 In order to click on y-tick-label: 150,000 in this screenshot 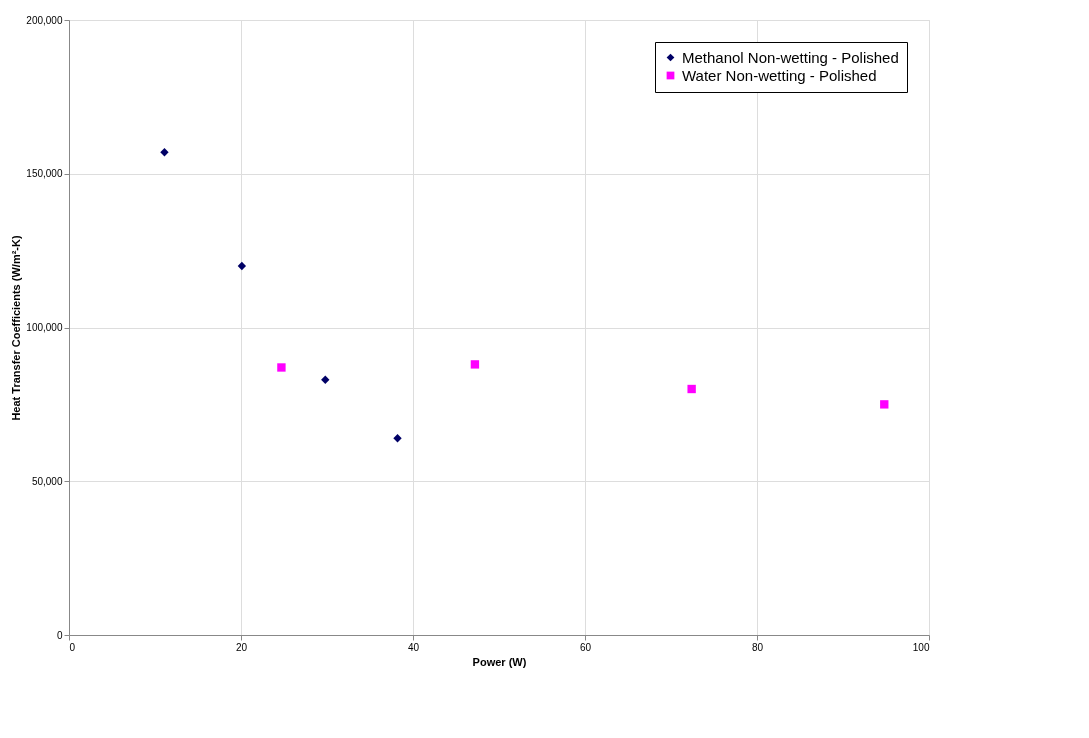, I will do `click(44, 174)`.